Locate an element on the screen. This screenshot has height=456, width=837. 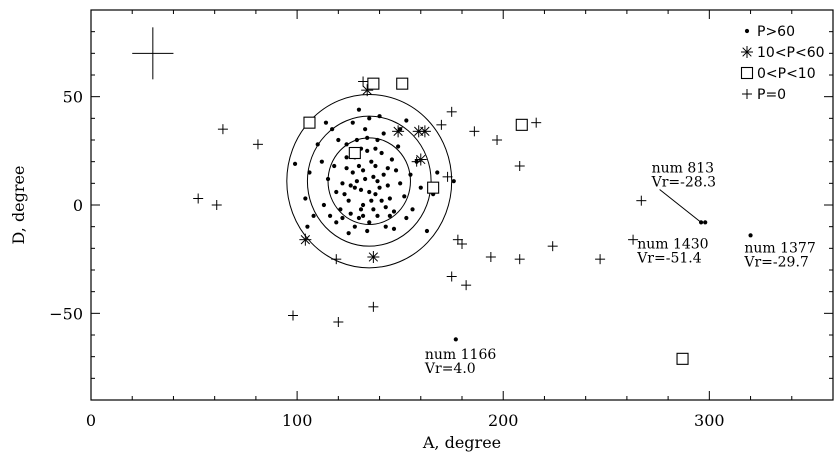
x-tick-label-0: 0 is located at coordinates (91, 420).